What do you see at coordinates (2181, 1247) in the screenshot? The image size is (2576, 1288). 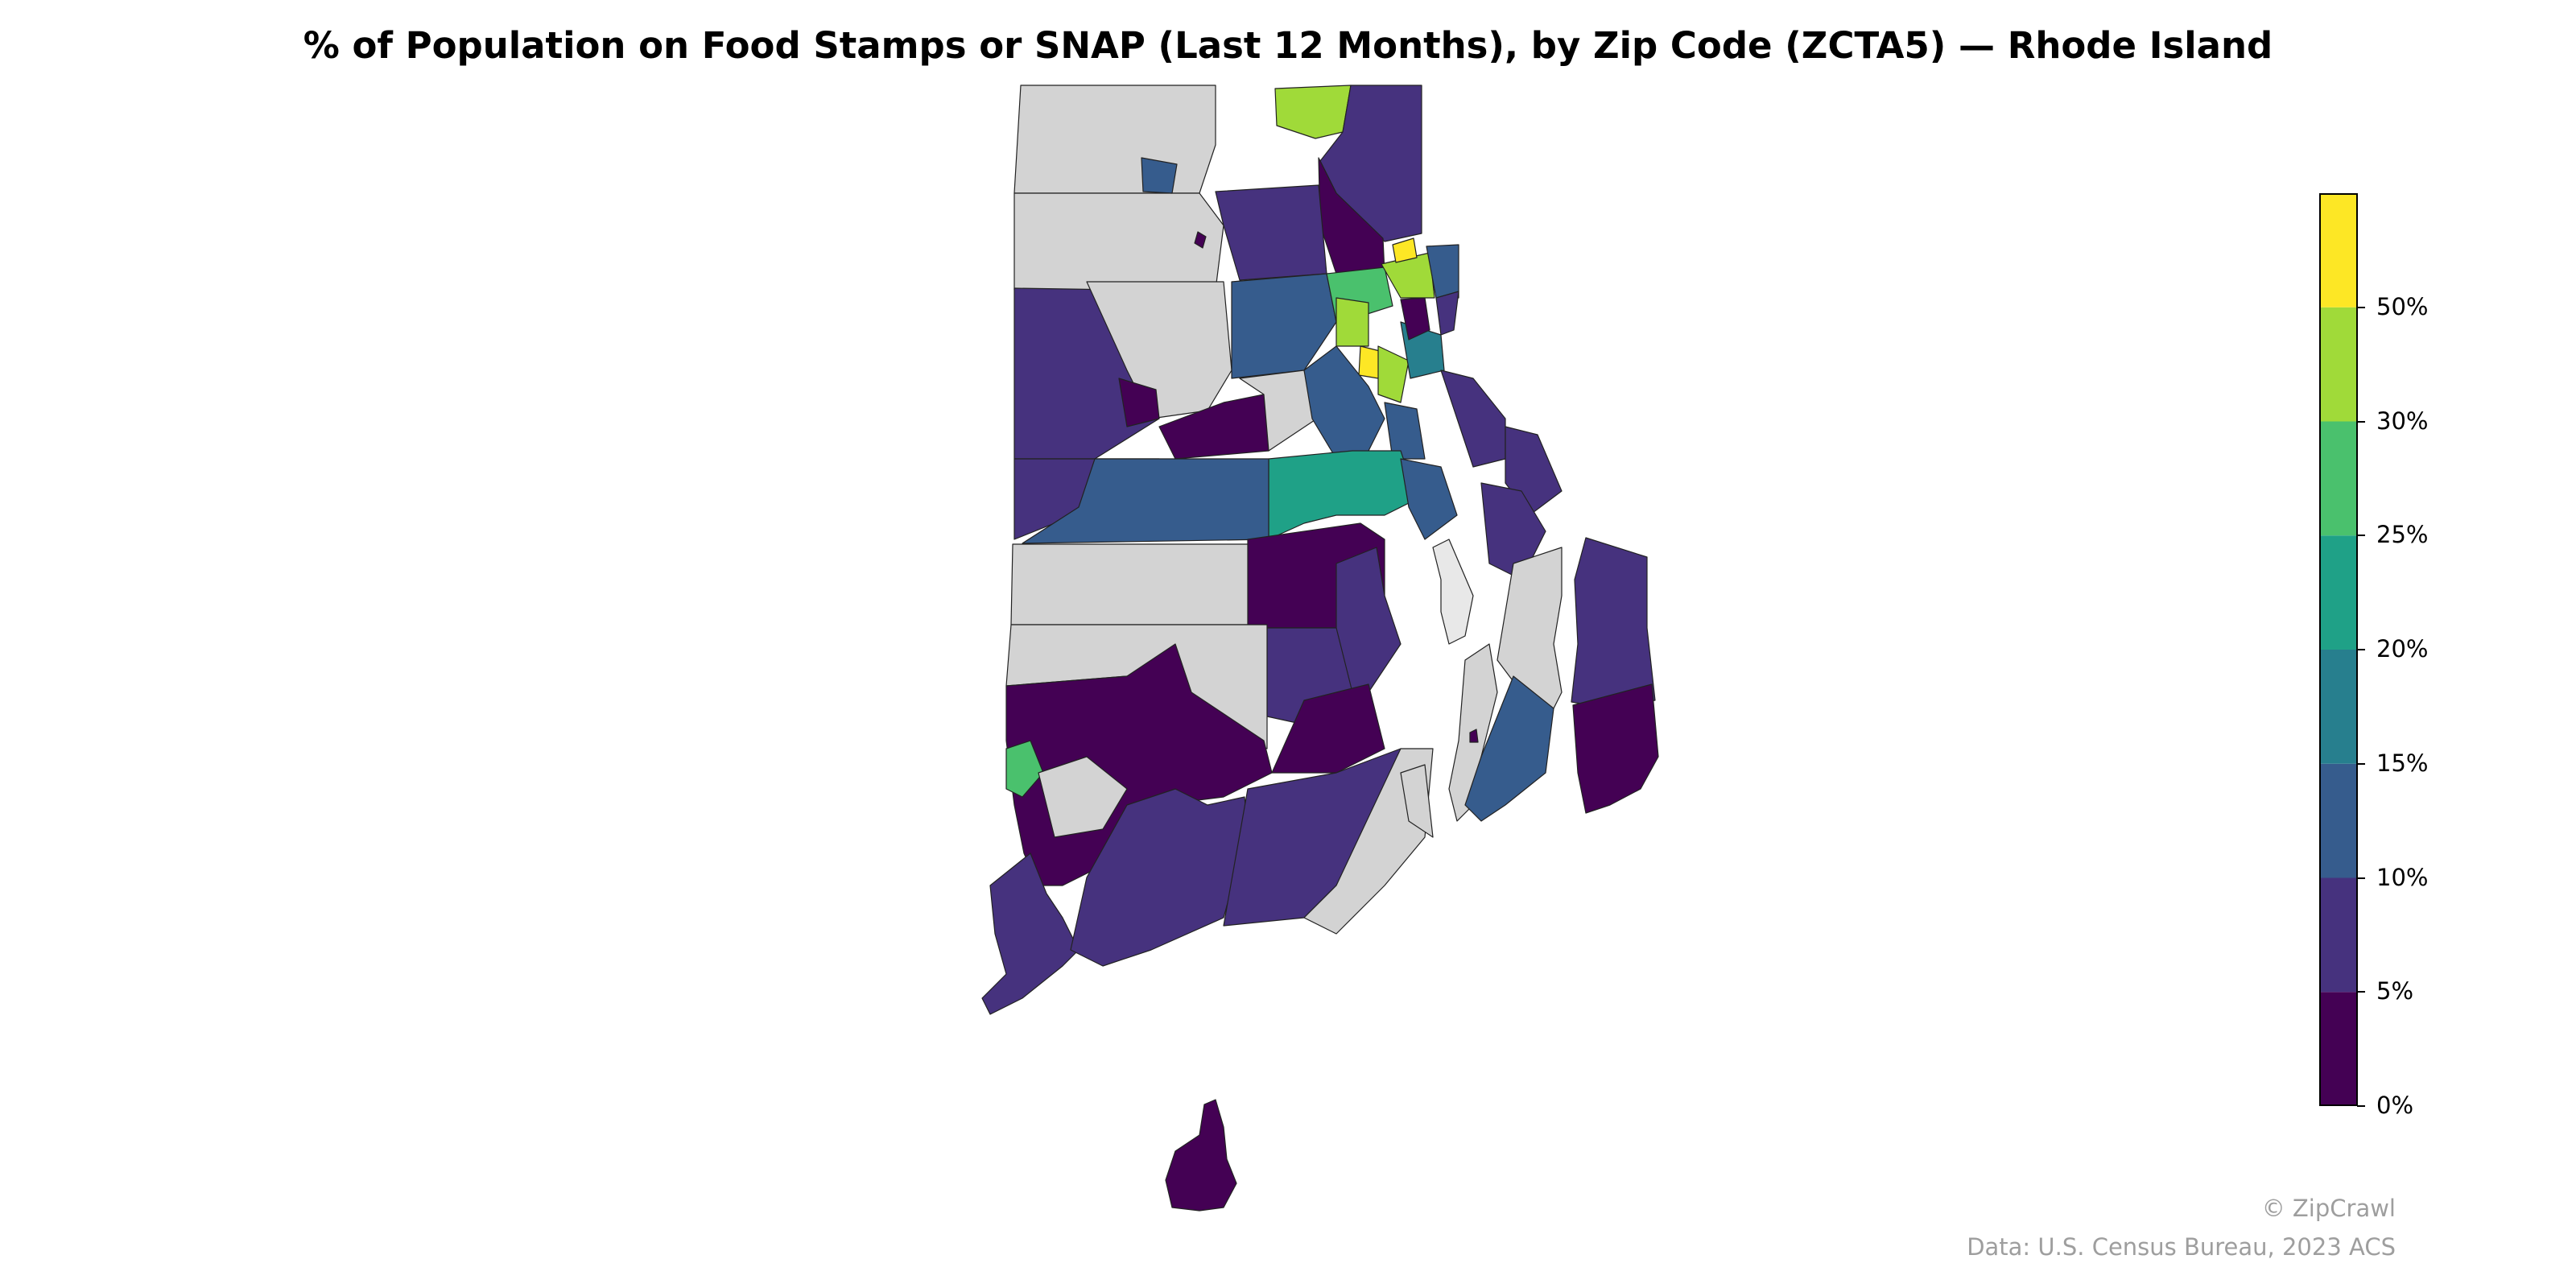 I see `data-source-credit: Data: U.S. Census Bureau, 2023 ACS` at bounding box center [2181, 1247].